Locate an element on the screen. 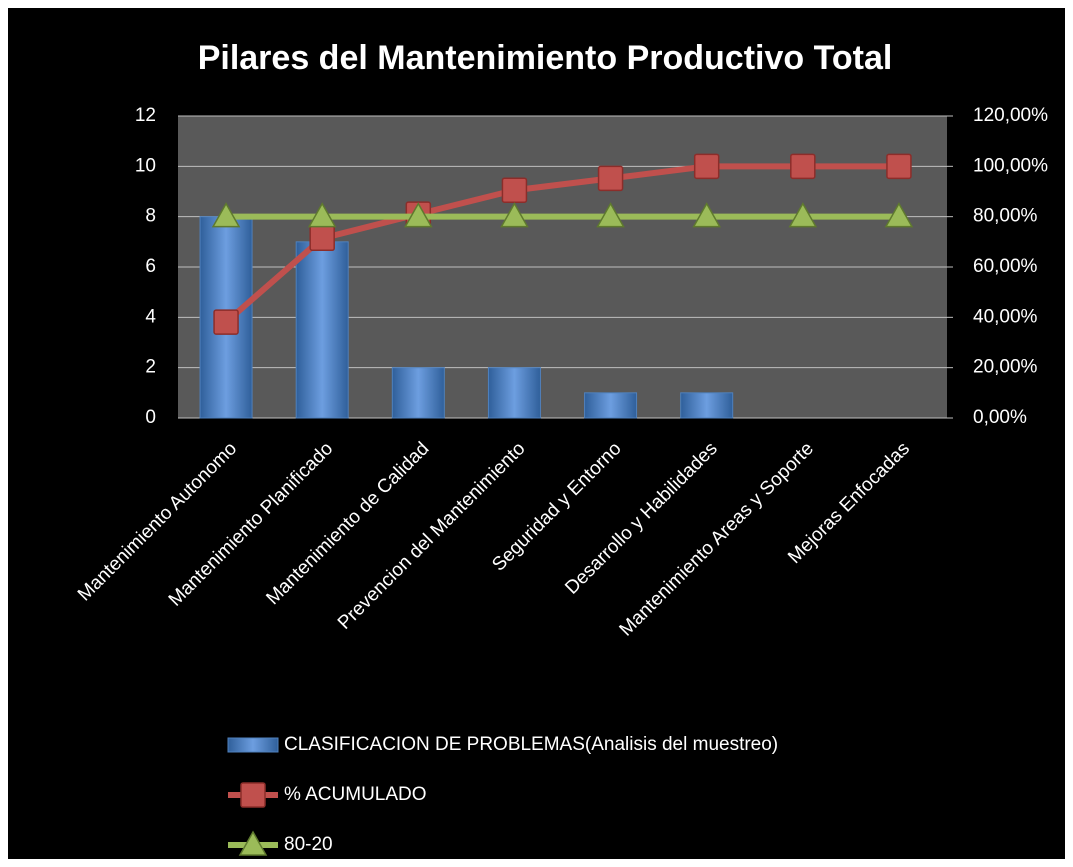 The height and width of the screenshot is (867, 1073). y-tick-label: 6 is located at coordinates (150, 266).